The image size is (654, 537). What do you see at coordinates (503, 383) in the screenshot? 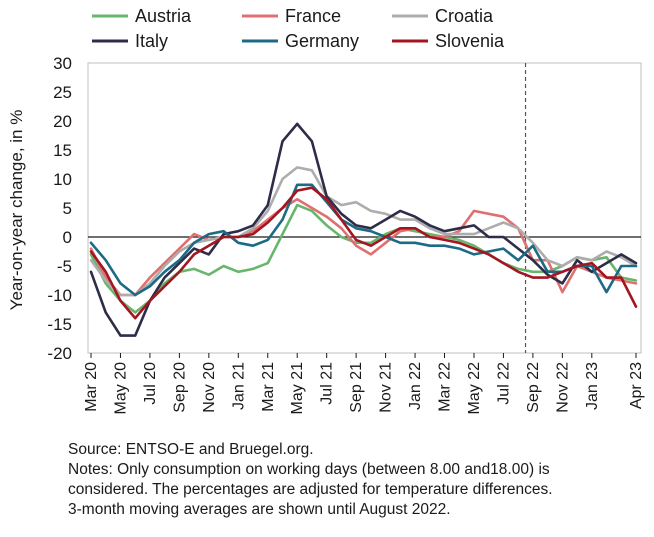
I see `x-tick-label: Jul 22` at bounding box center [503, 383].